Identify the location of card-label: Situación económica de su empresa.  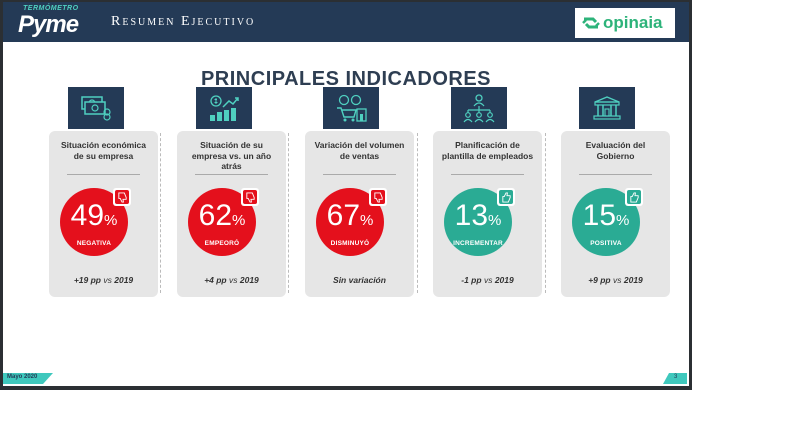
(103, 150).